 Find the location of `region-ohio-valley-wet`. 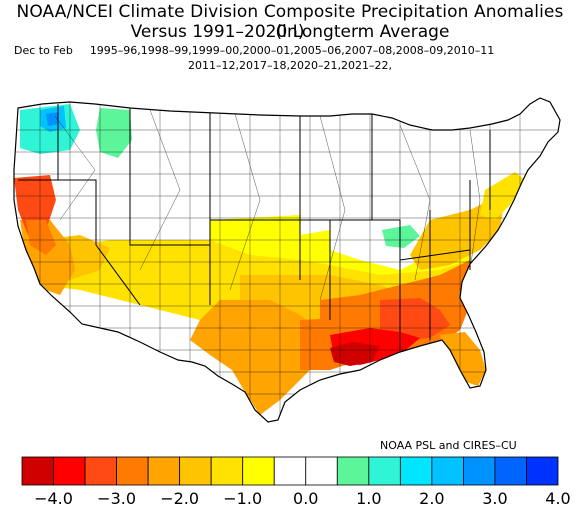

region-ohio-valley-wet is located at coordinates (401, 236).